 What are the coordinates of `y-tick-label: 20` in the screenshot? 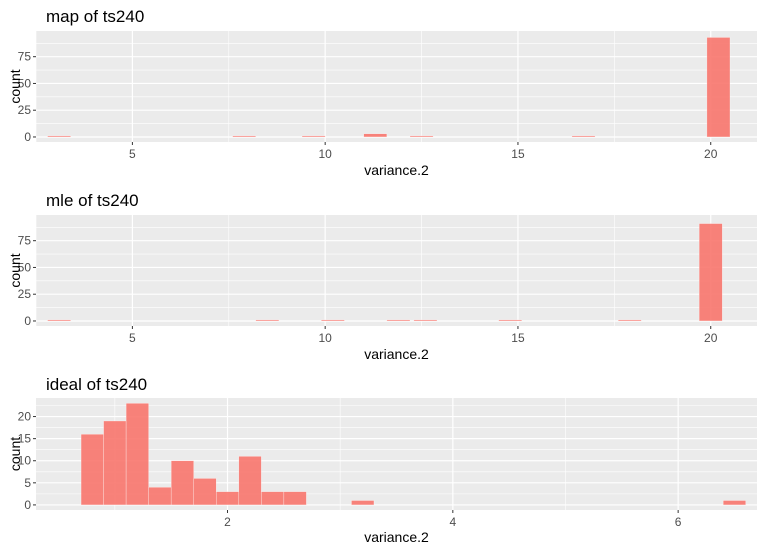 It's located at (25, 417).